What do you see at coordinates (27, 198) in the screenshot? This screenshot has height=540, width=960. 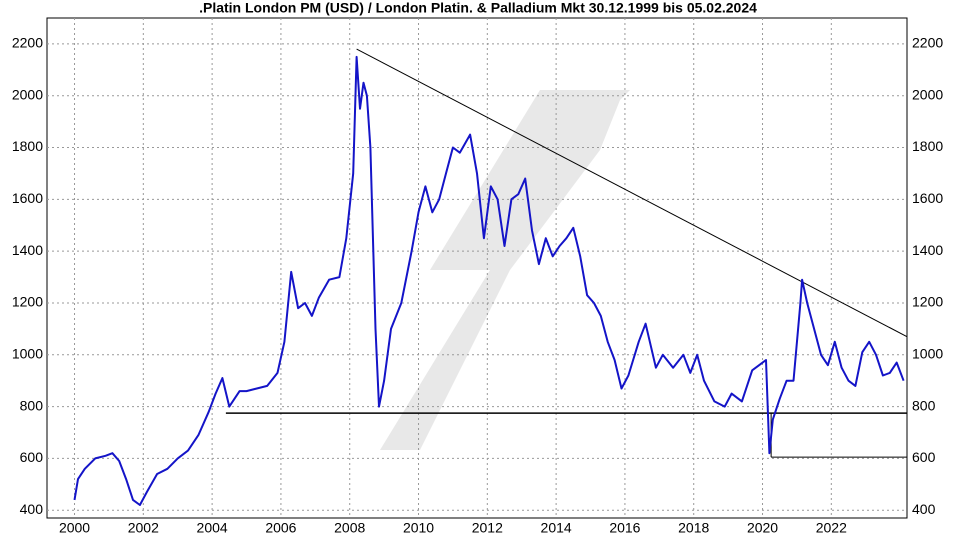 I see `y-tick-label: 1600` at bounding box center [27, 198].